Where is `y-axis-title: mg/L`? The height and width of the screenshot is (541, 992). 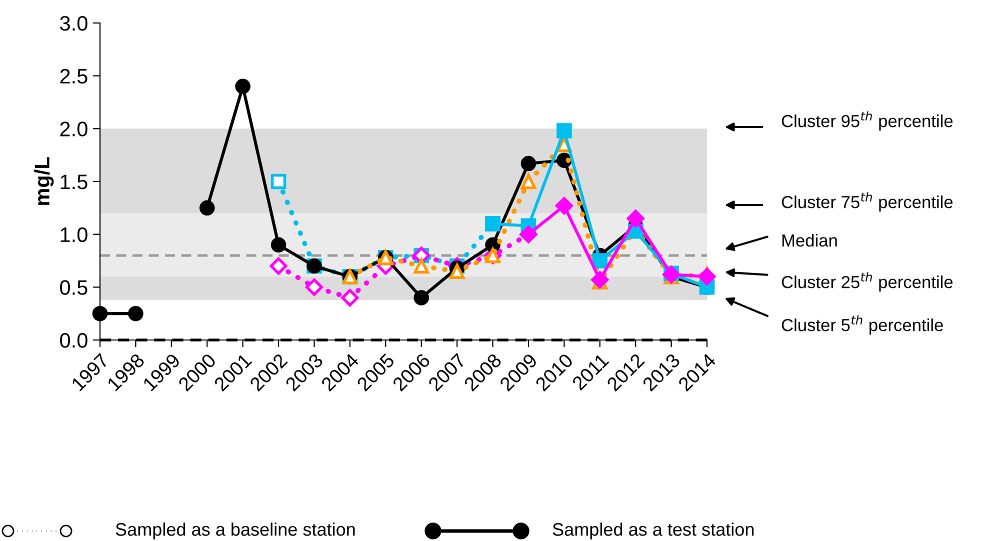
y-axis-title: mg/L is located at coordinates (44, 181).